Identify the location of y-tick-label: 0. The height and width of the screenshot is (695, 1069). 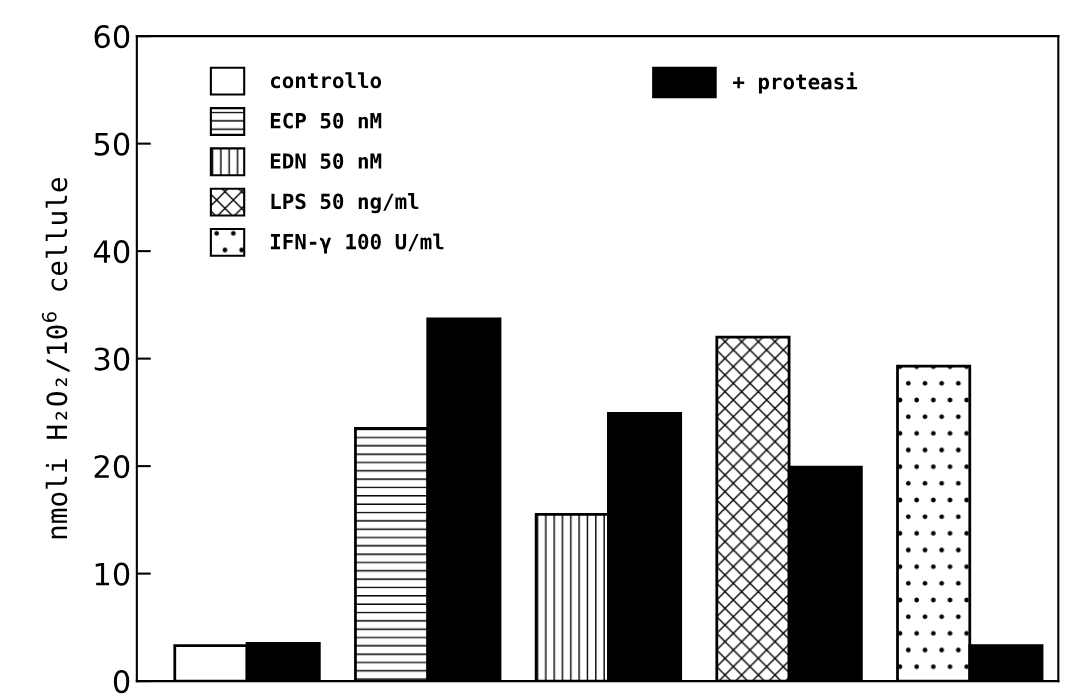
(121, 682).